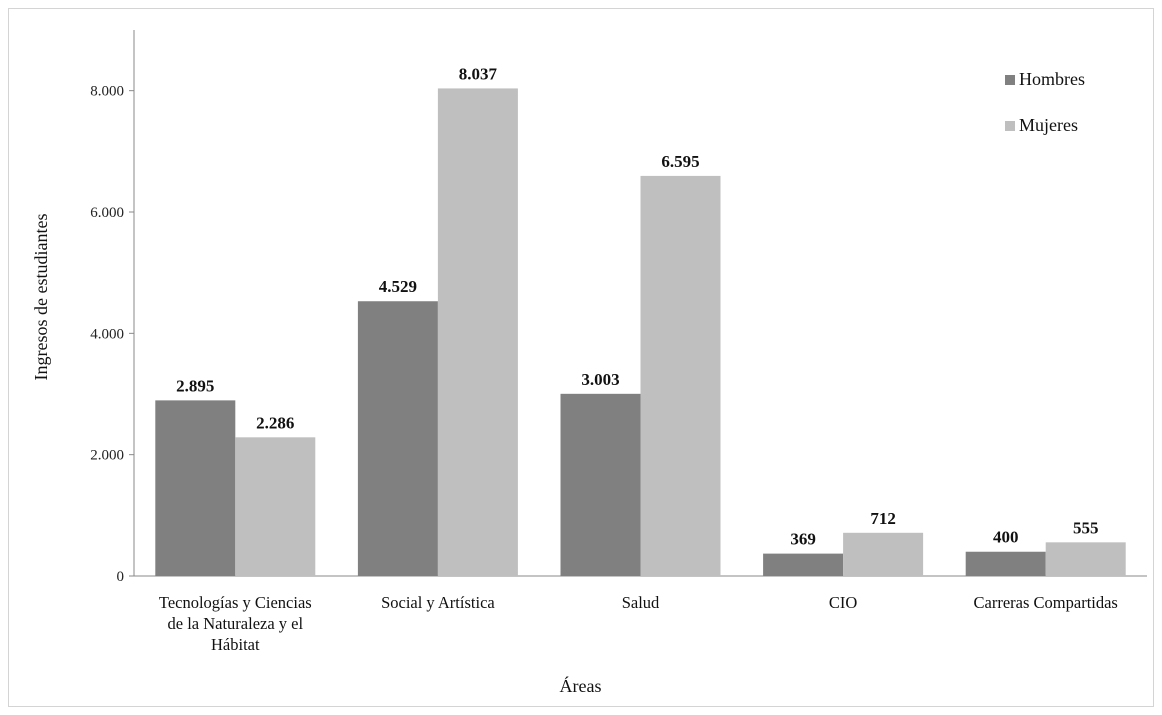 The image size is (1162, 715). What do you see at coordinates (1006, 537) in the screenshot?
I see `data-label: 400` at bounding box center [1006, 537].